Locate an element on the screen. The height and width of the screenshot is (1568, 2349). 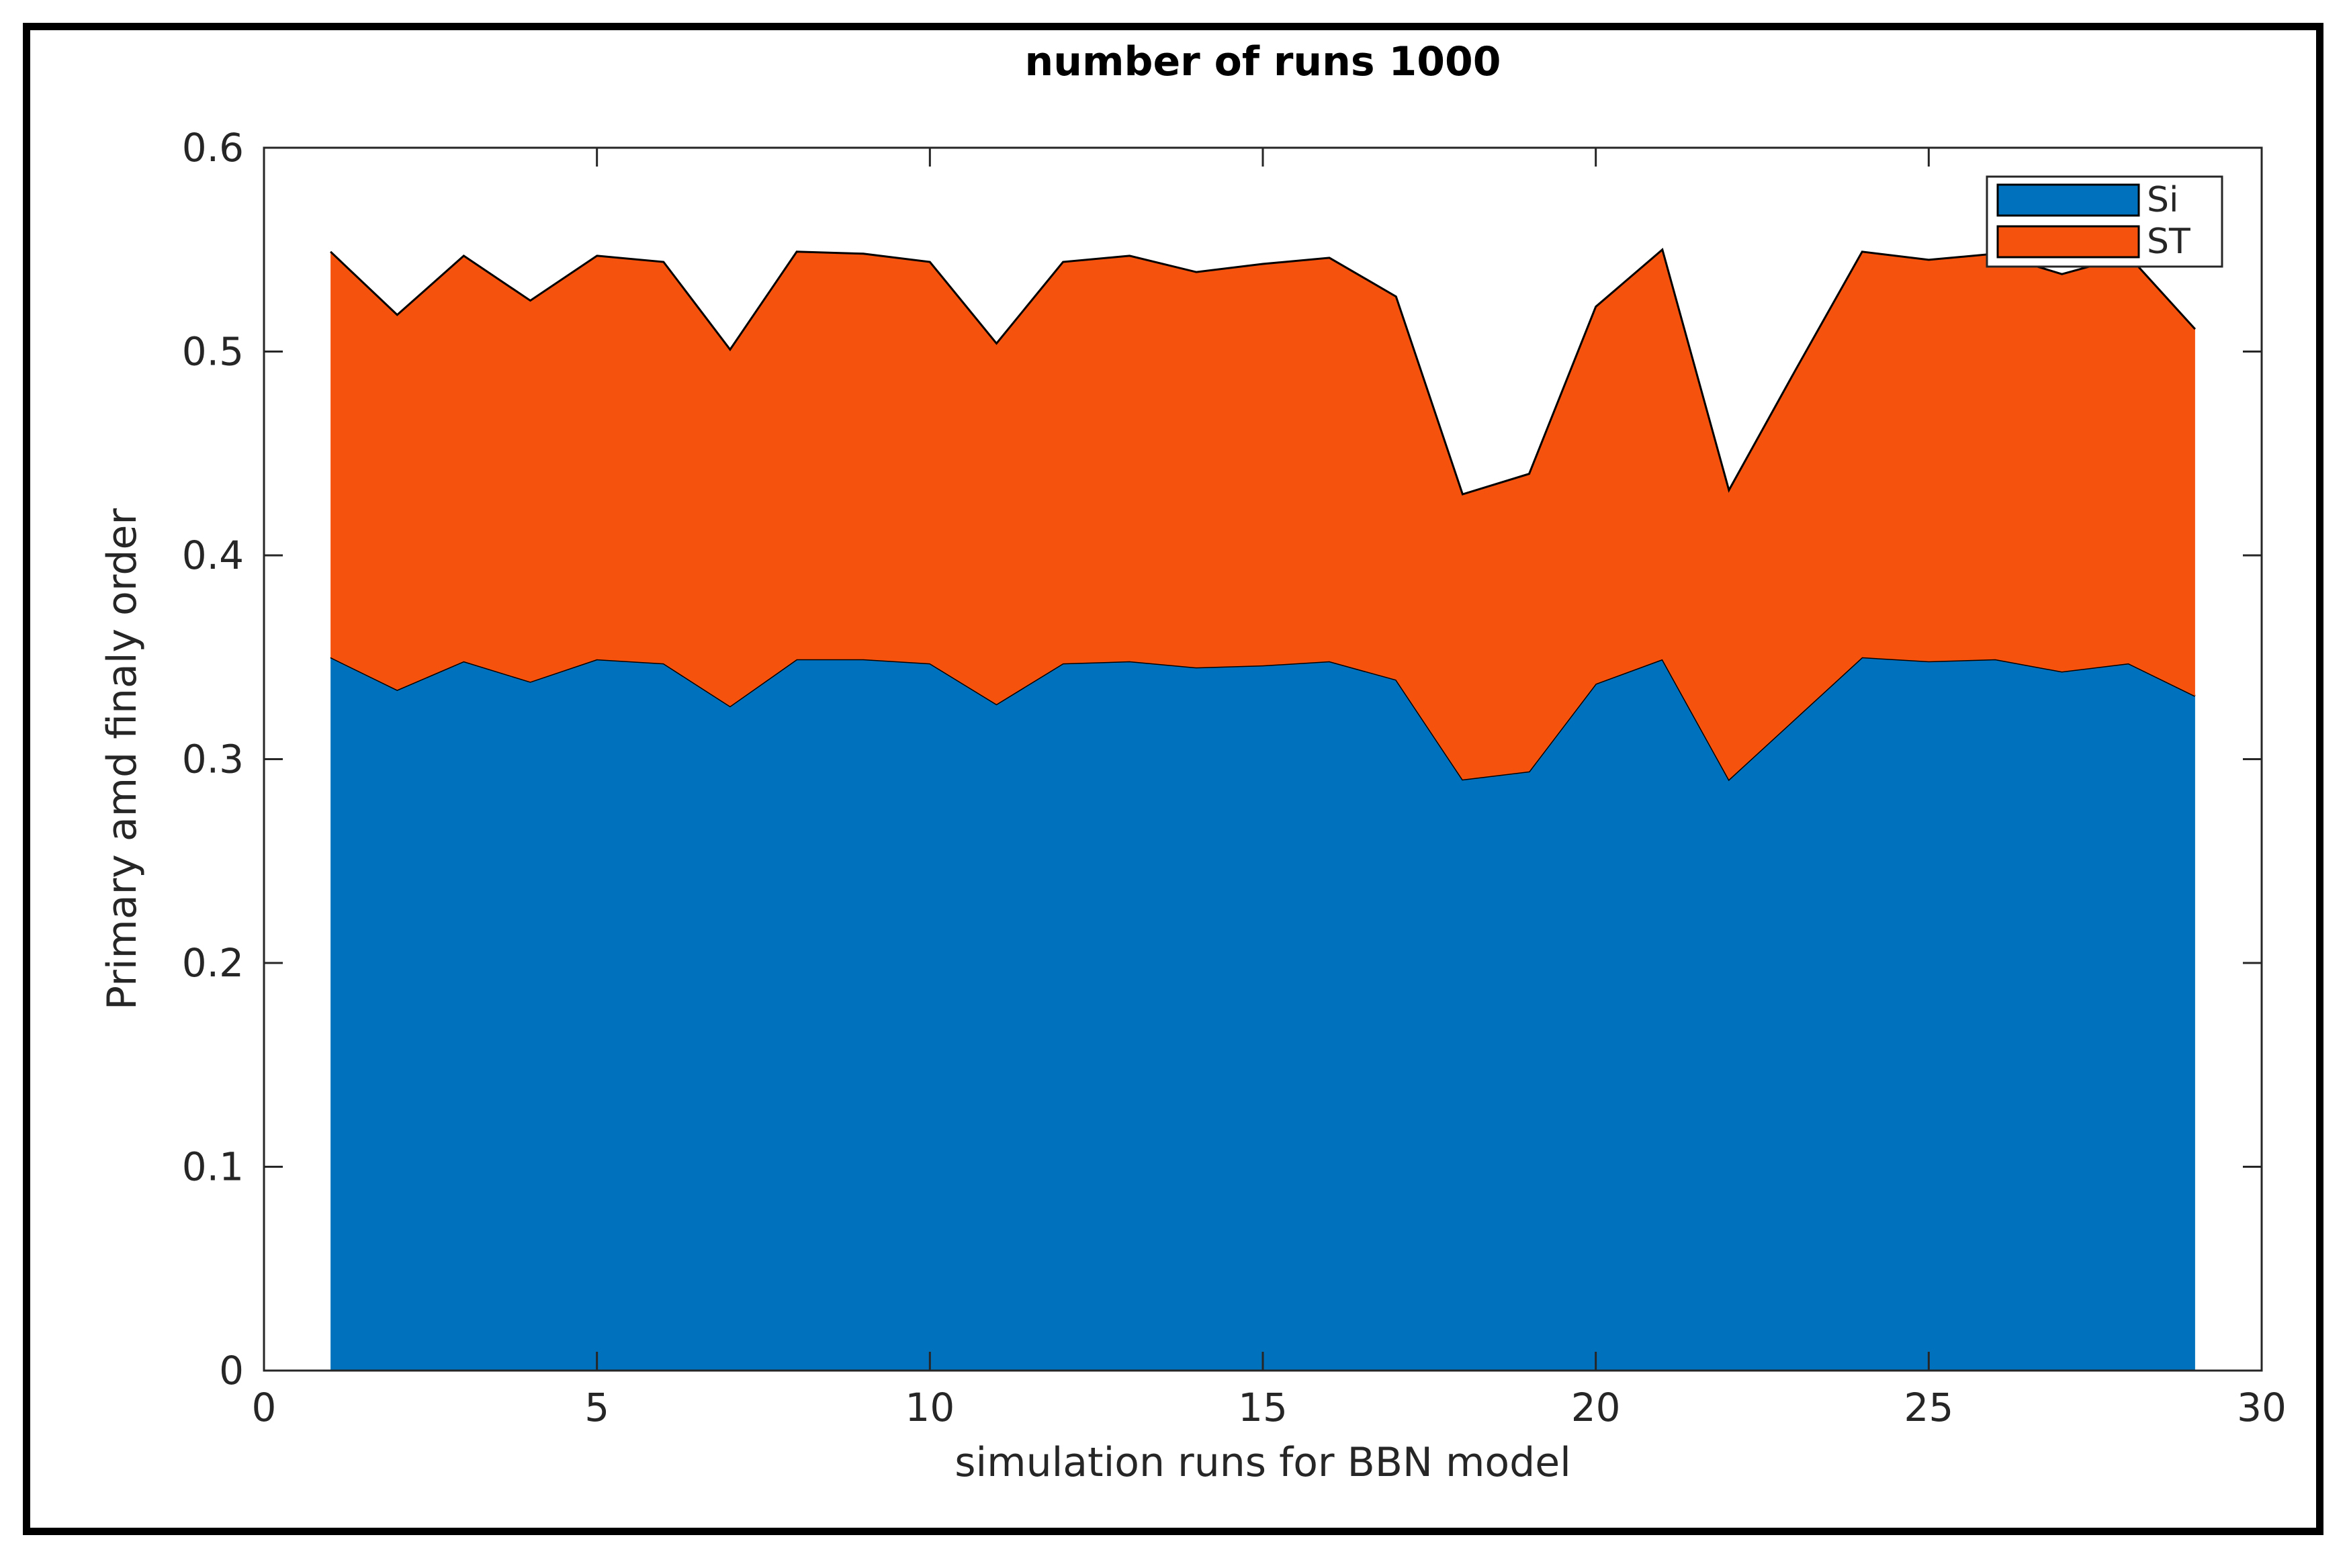
x-tick-label: 5 is located at coordinates (596, 1407).